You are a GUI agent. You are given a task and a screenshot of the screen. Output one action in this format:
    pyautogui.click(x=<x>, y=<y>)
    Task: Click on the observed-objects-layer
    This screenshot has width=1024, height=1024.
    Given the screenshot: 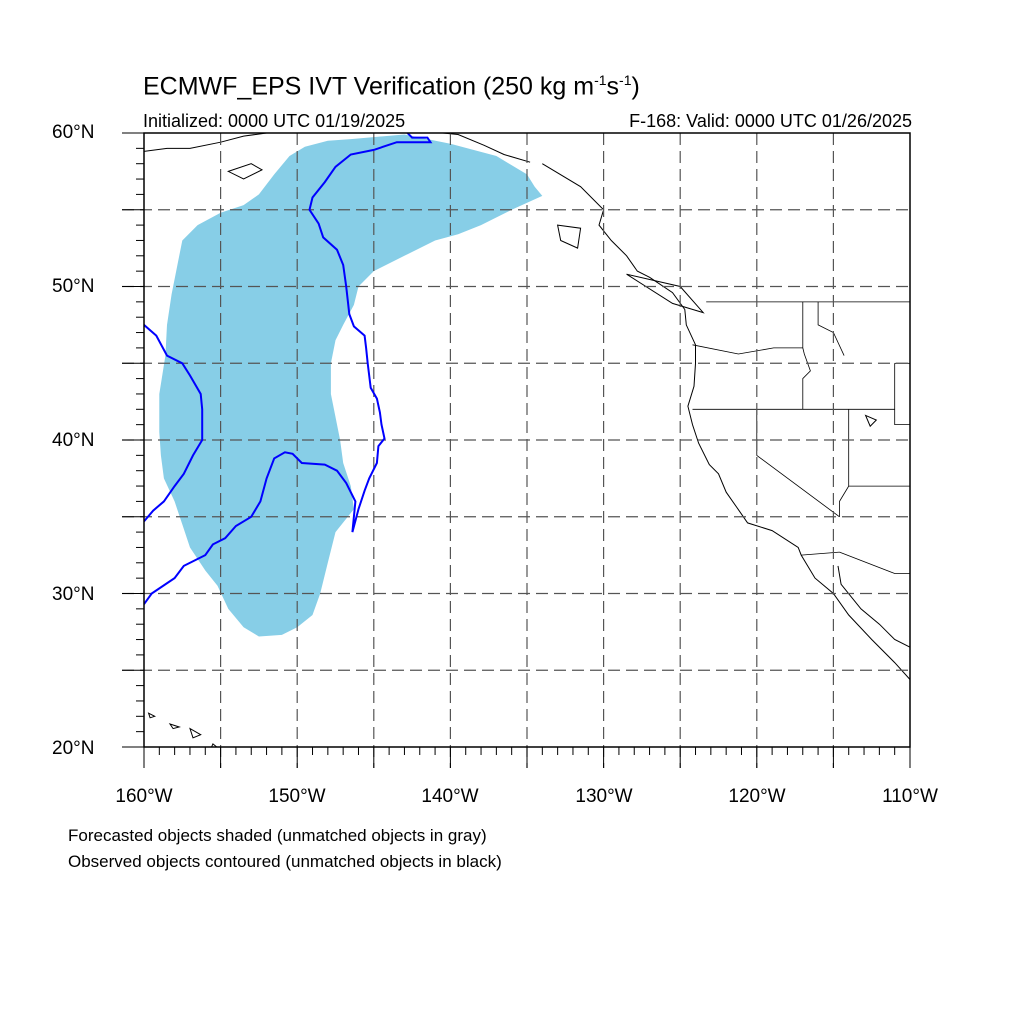 What is the action you would take?
    pyautogui.click(x=288, y=369)
    